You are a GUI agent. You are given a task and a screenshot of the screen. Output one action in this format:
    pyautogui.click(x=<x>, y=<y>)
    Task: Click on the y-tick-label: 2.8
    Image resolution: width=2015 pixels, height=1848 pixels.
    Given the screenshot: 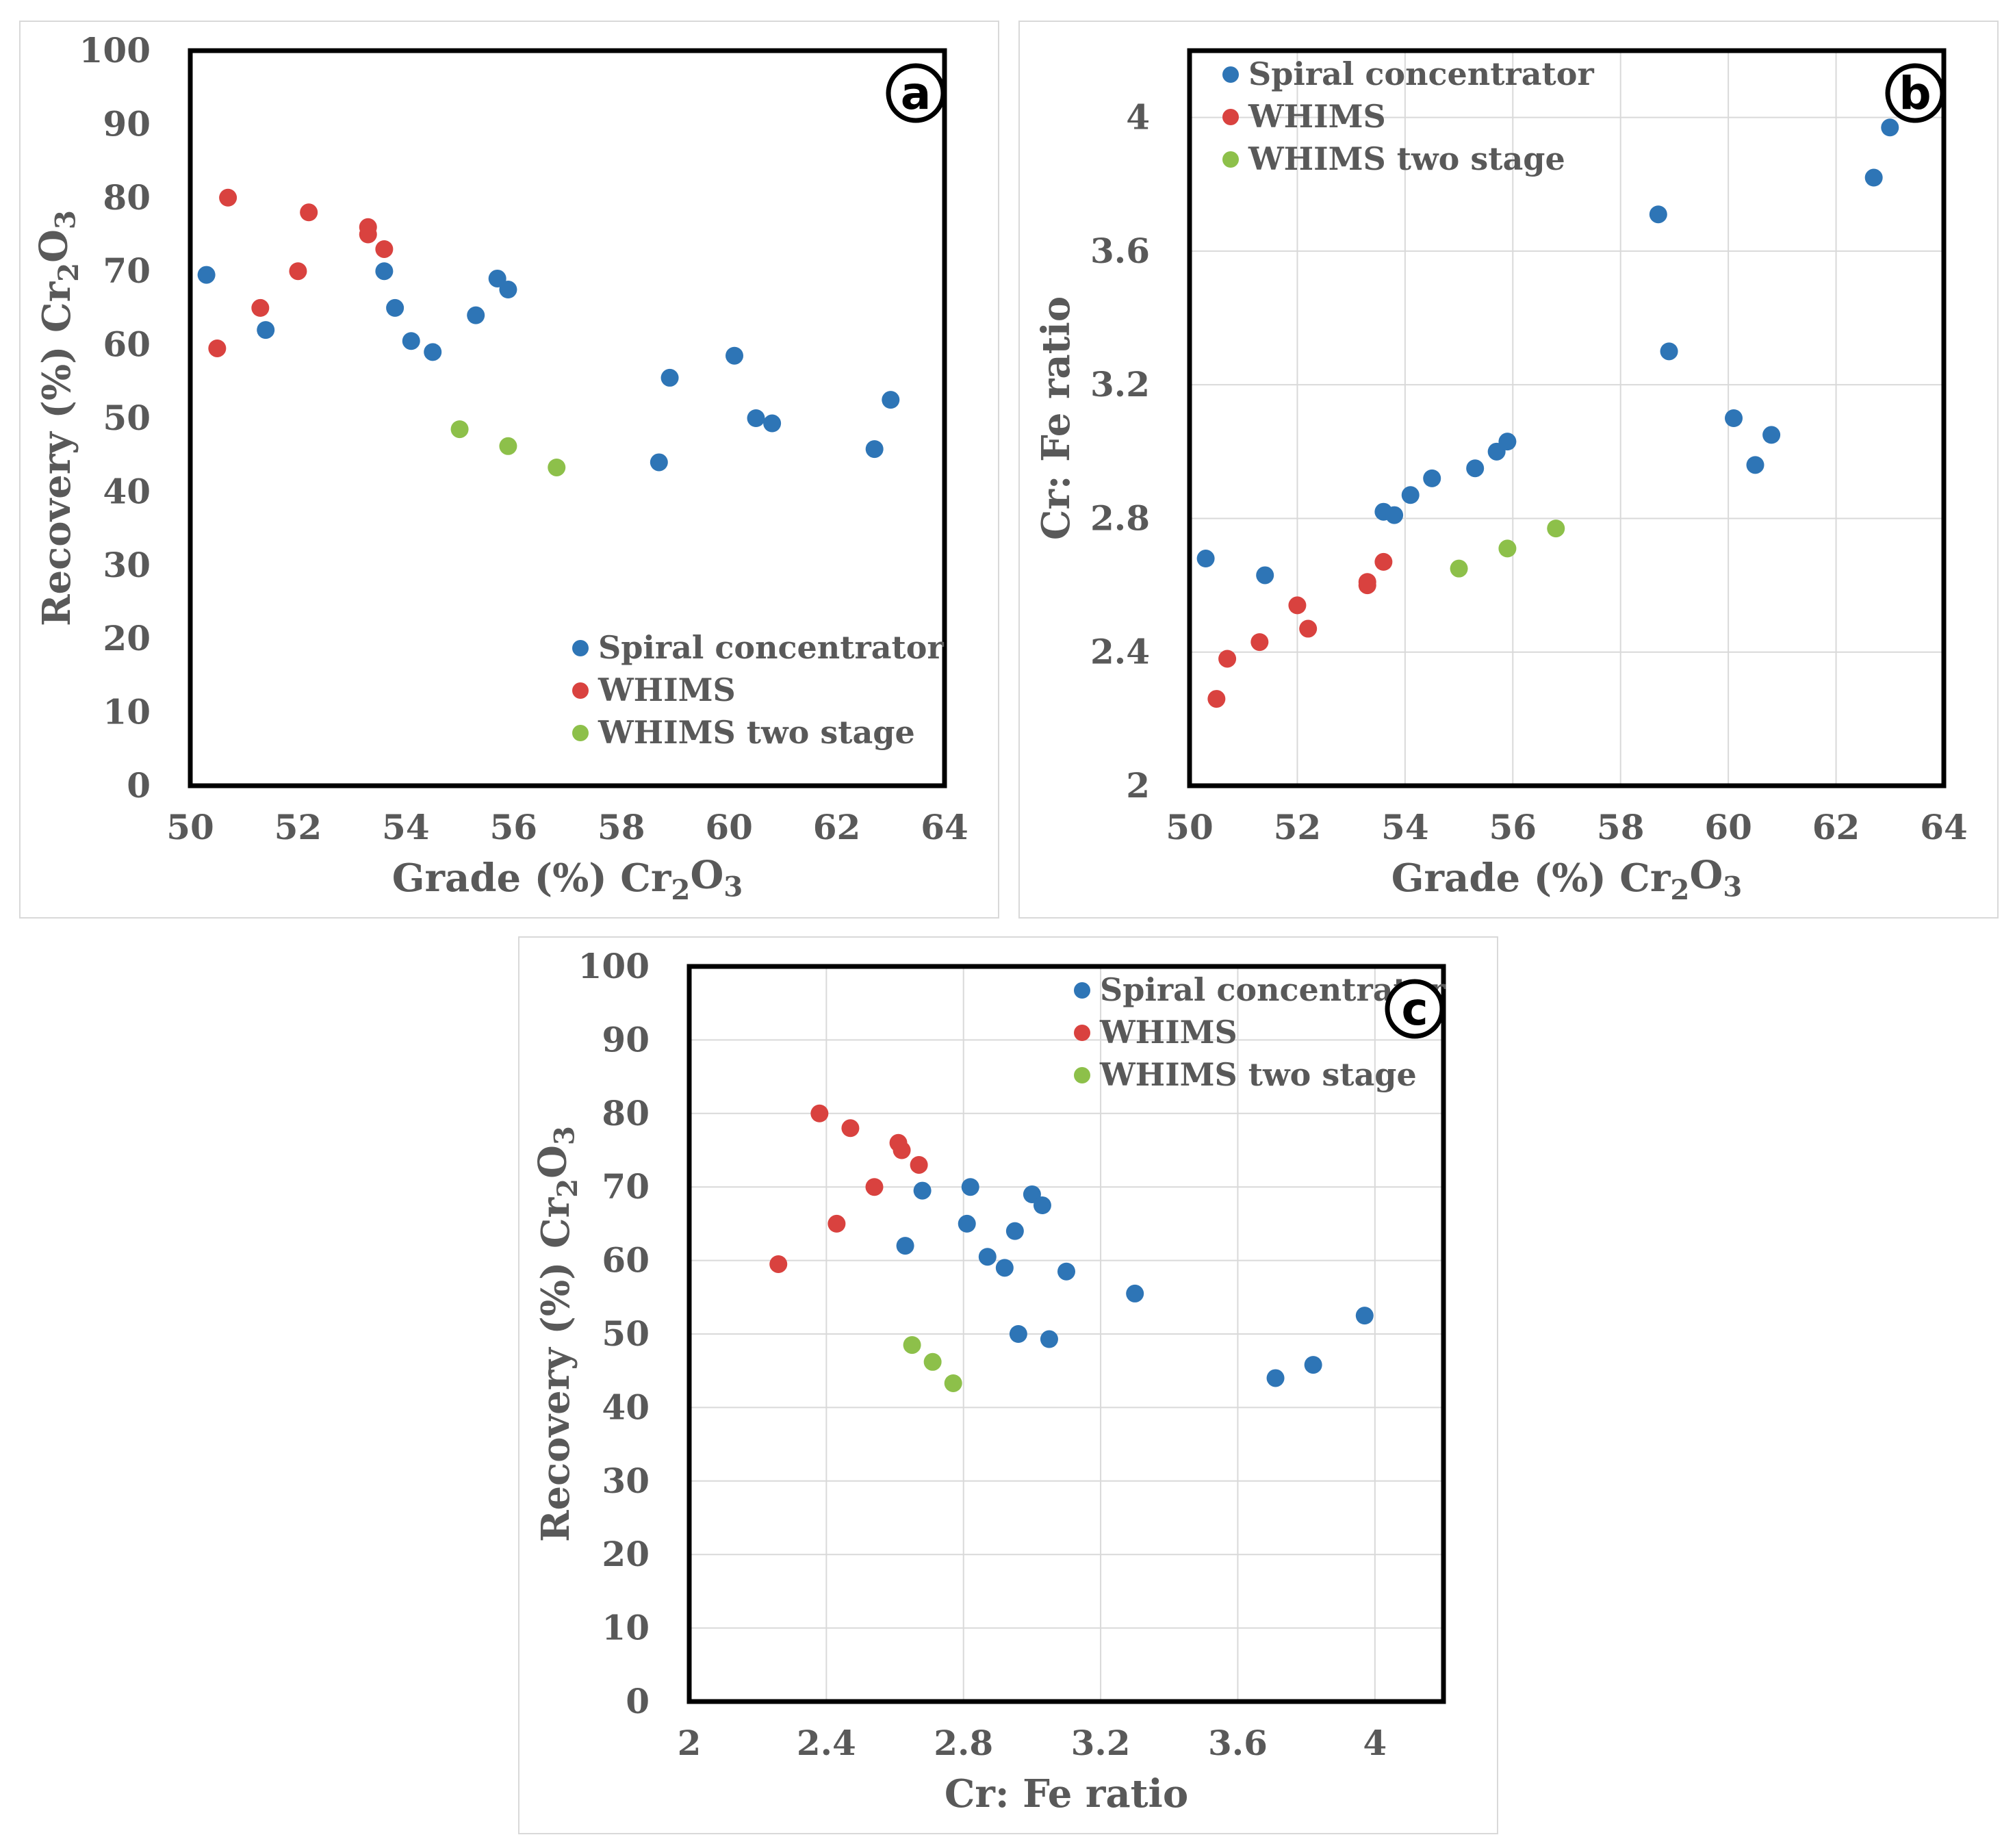 What is the action you would take?
    pyautogui.click(x=1120, y=518)
    